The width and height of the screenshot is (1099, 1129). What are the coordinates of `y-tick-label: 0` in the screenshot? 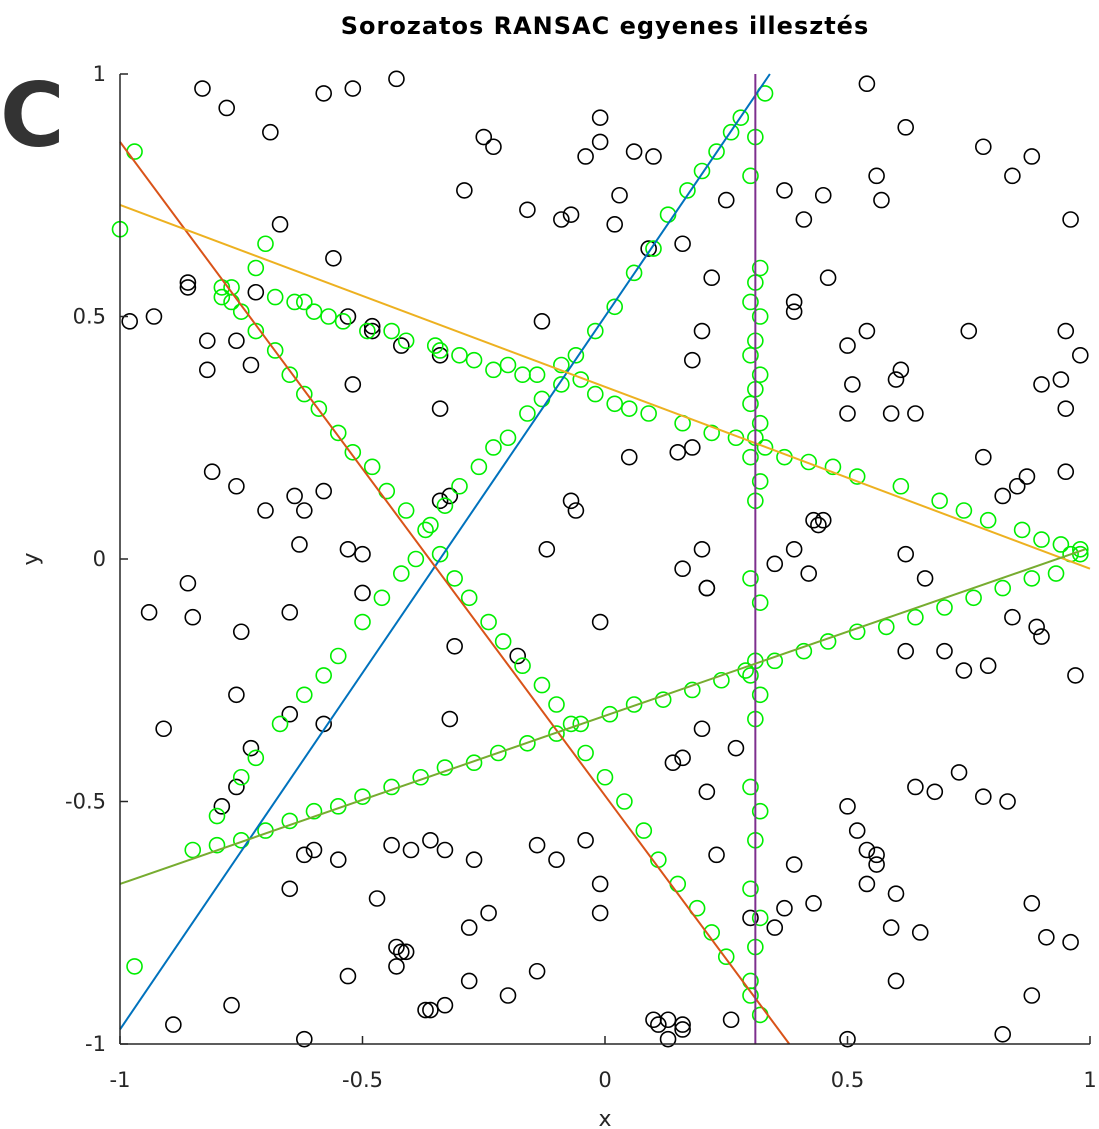 It's located at (99, 559).